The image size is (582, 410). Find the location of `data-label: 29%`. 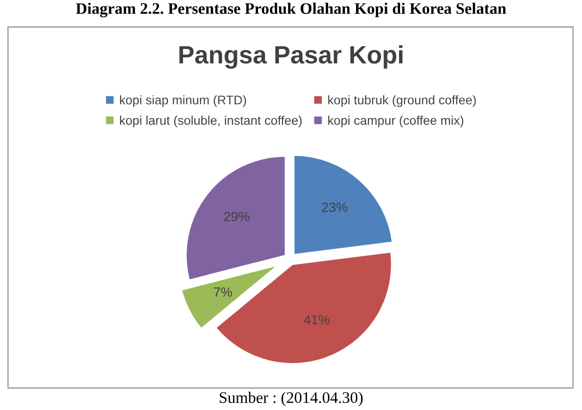

data-label: 29% is located at coordinates (237, 217).